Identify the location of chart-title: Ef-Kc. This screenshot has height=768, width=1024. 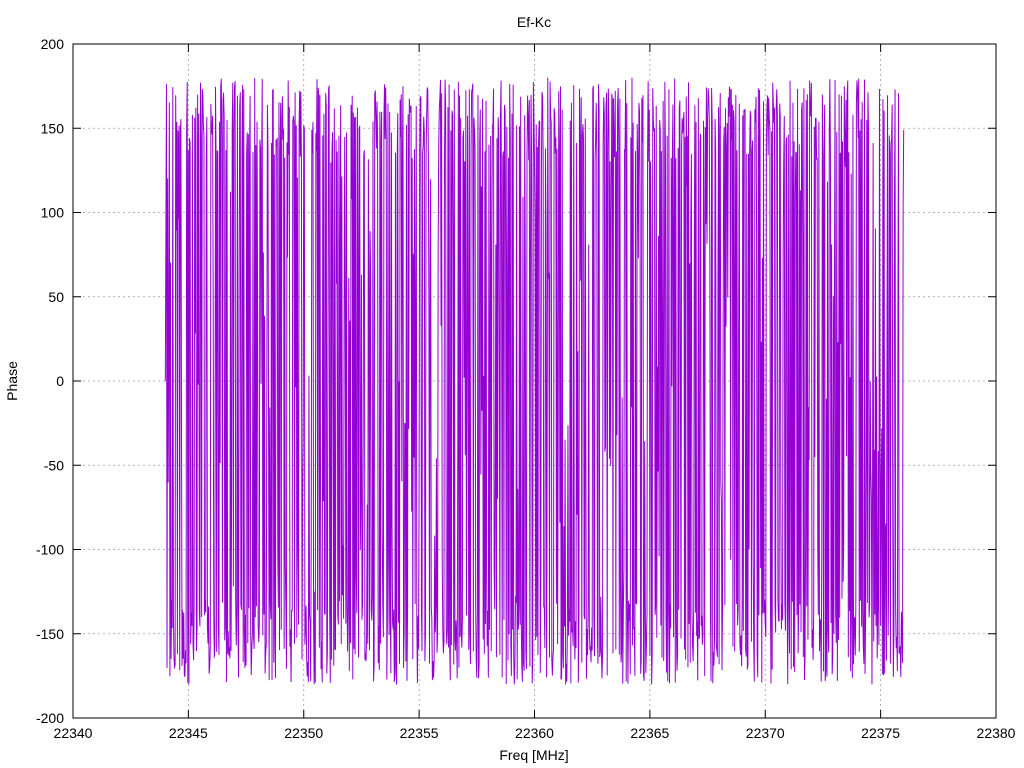
(534, 22).